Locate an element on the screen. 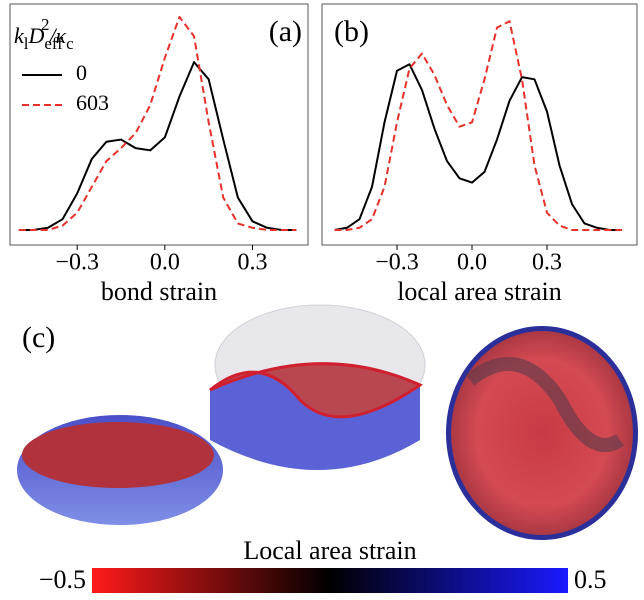  vesicle-left-top is located at coordinates (118, 455).